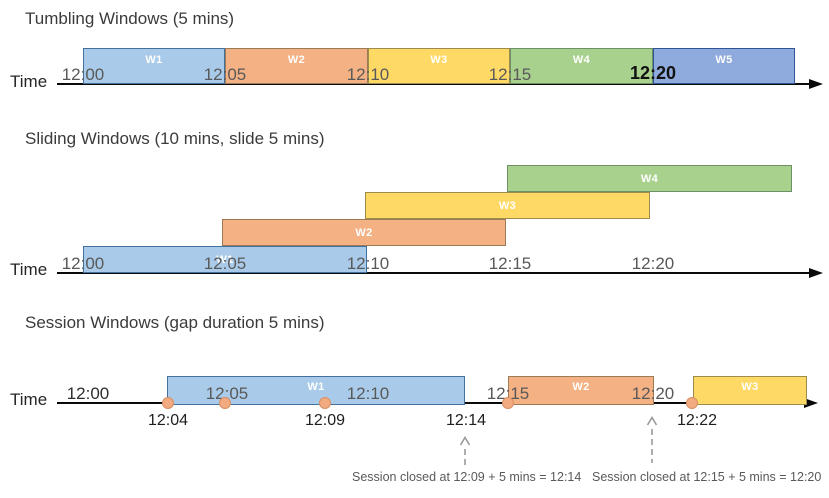  I want to click on session-window-w3: W3, so click(750, 390).